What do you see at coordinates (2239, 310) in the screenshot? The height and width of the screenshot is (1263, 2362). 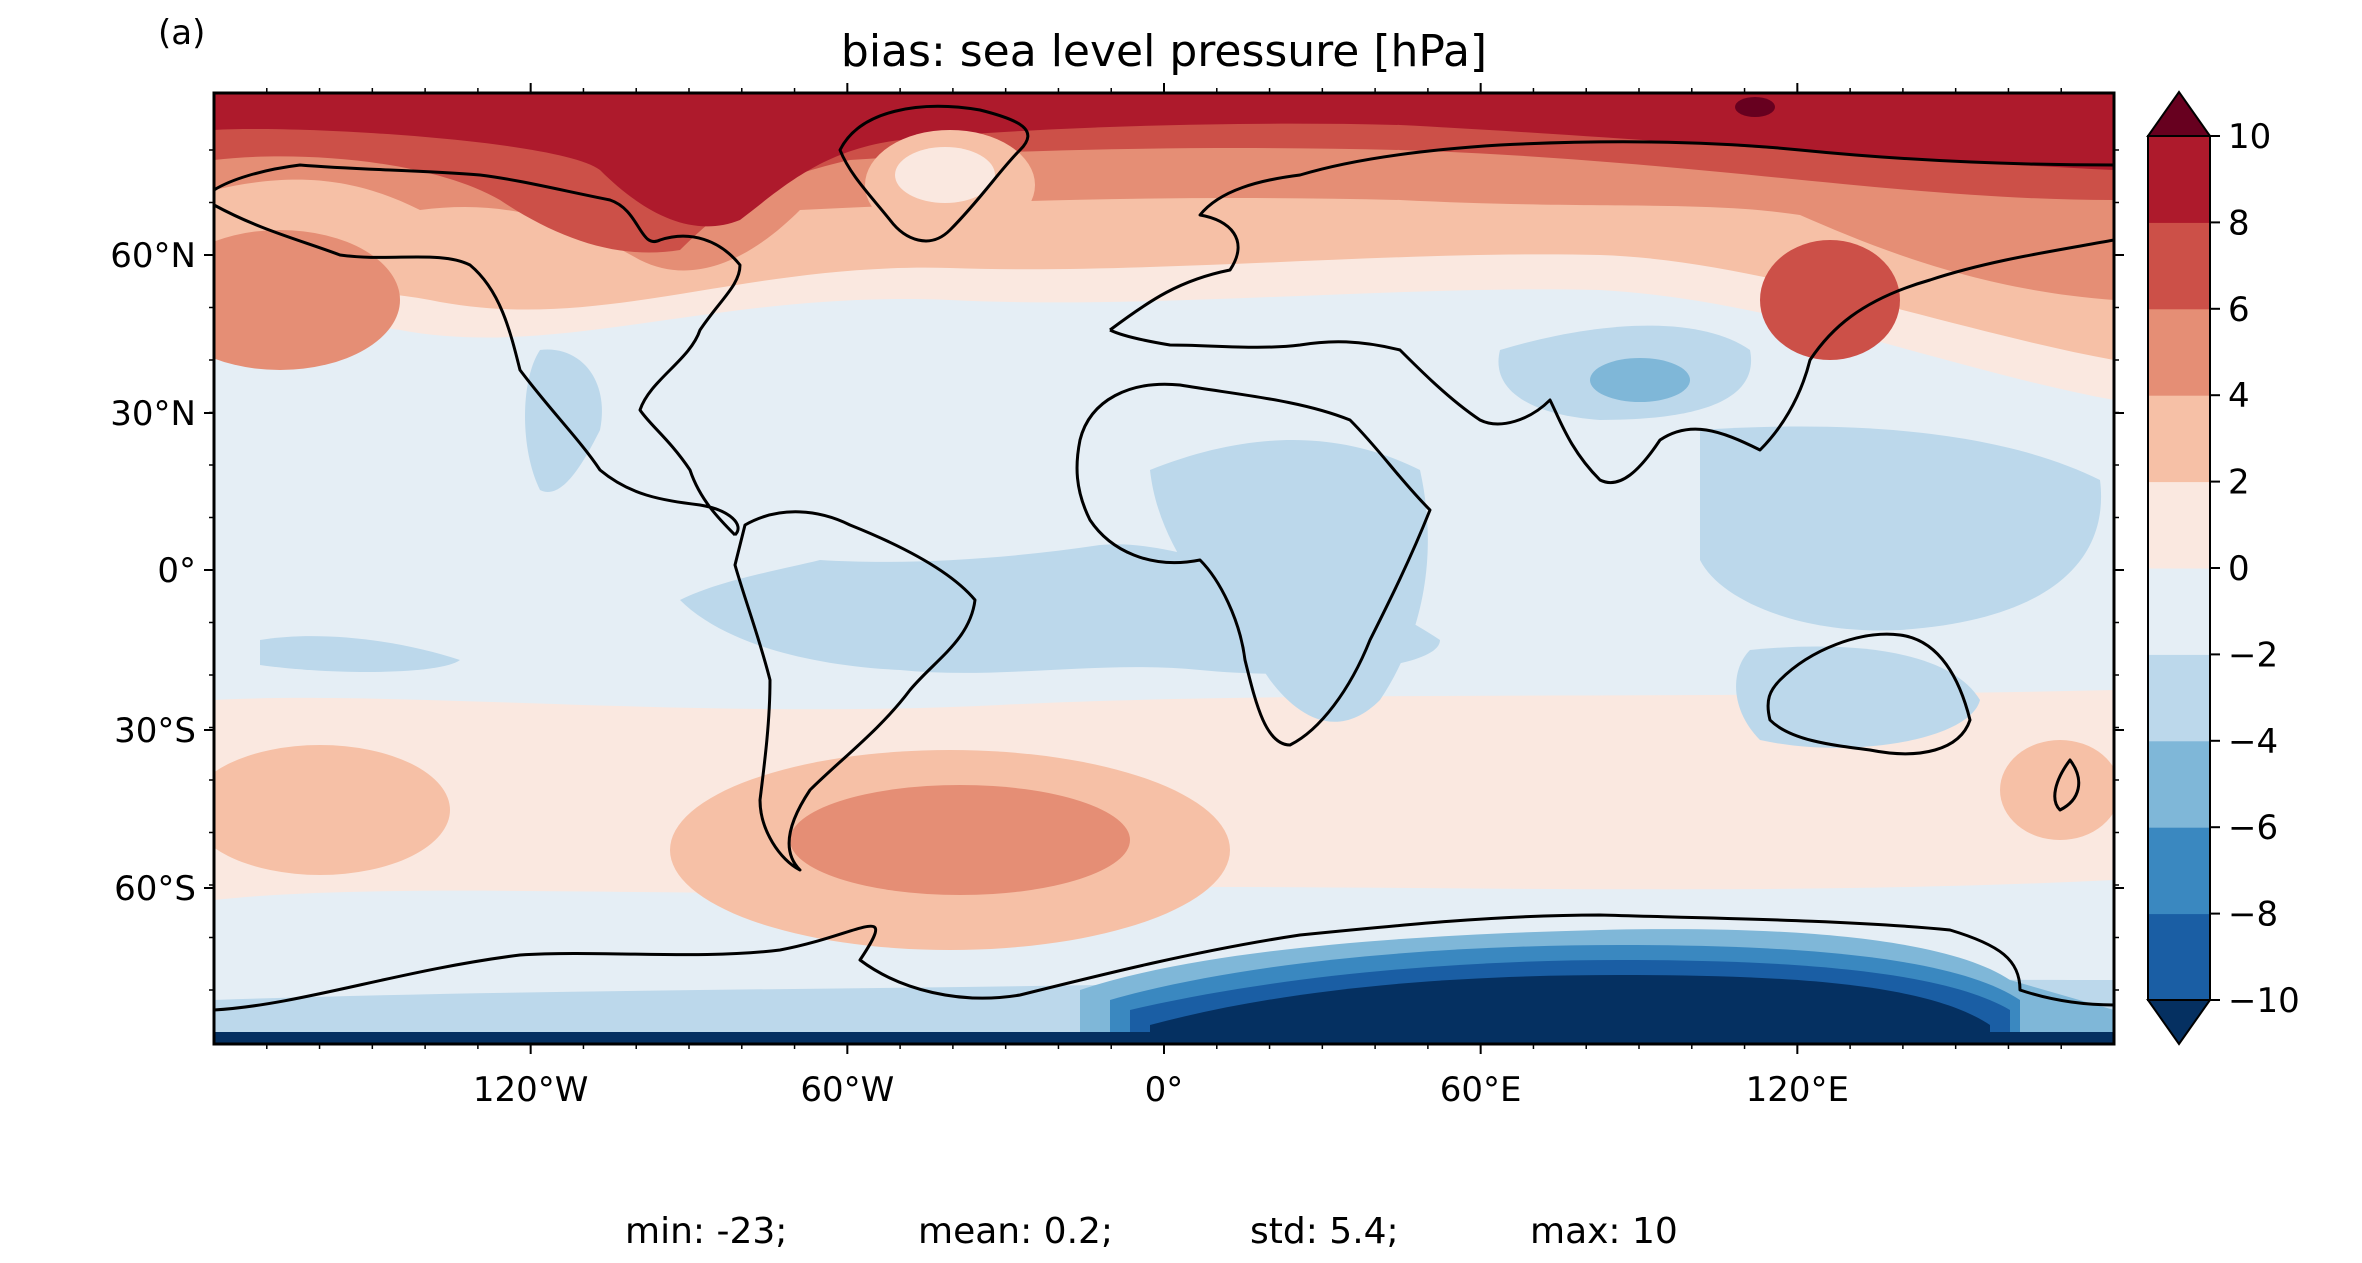 I see `colorbar-tick-label: 6` at bounding box center [2239, 310].